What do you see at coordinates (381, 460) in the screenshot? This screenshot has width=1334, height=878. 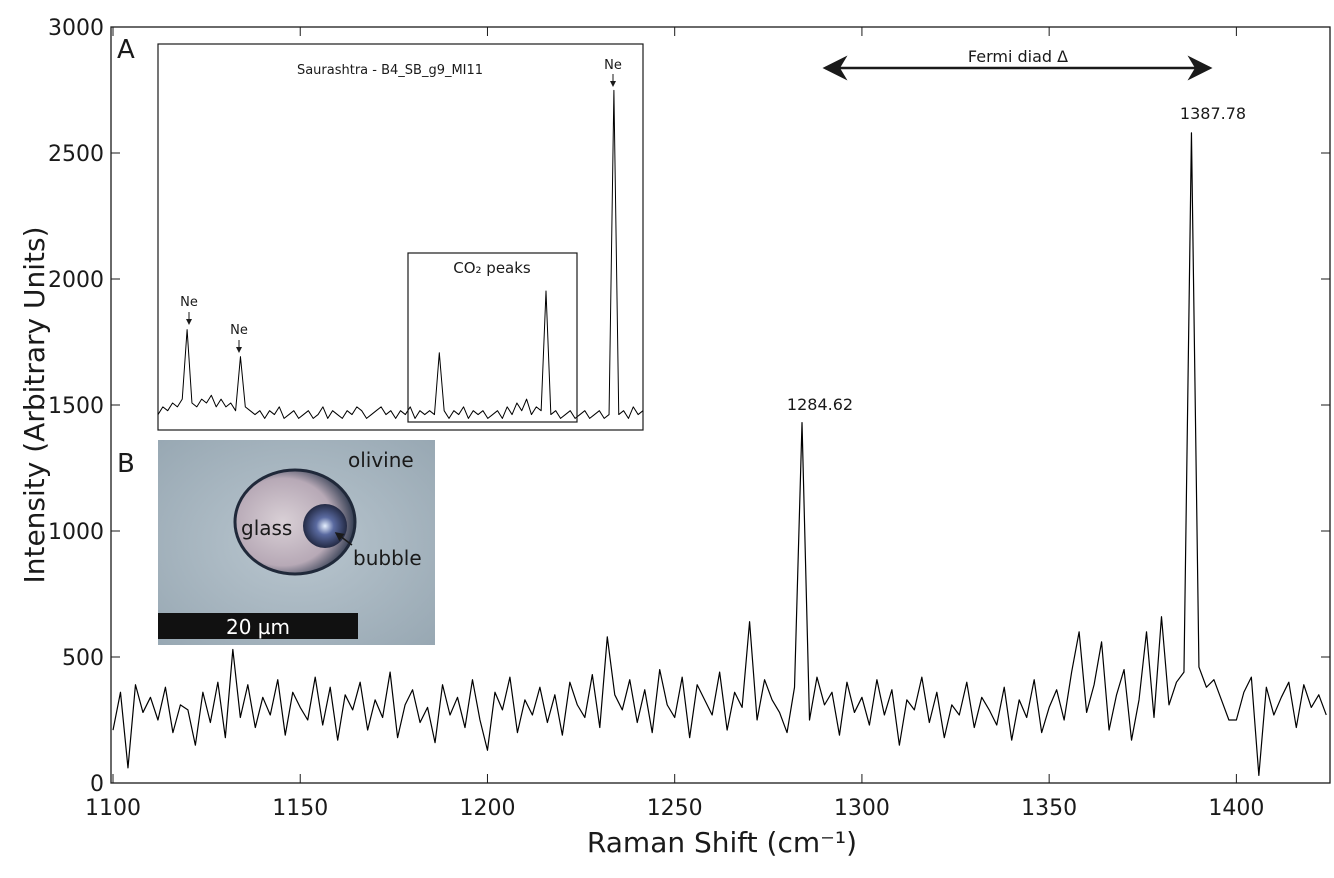 I see `photo-label: olivine` at bounding box center [381, 460].